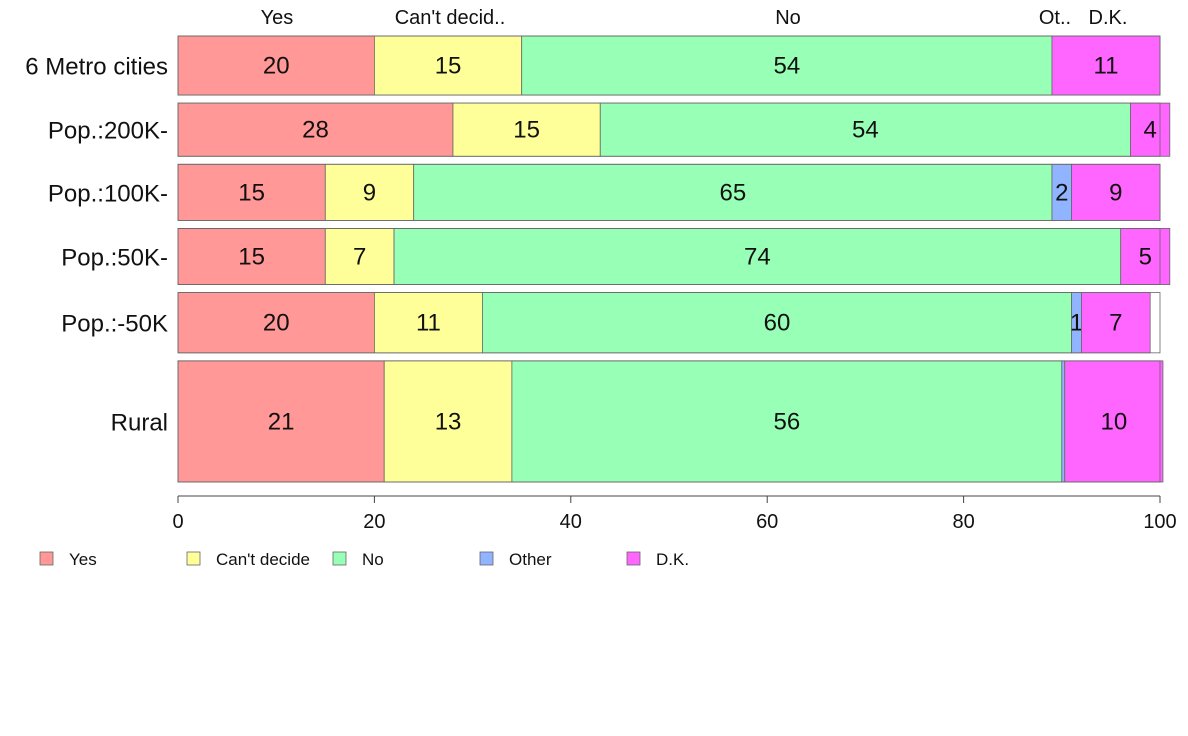  I want to click on column-header: D.K., so click(1108, 18).